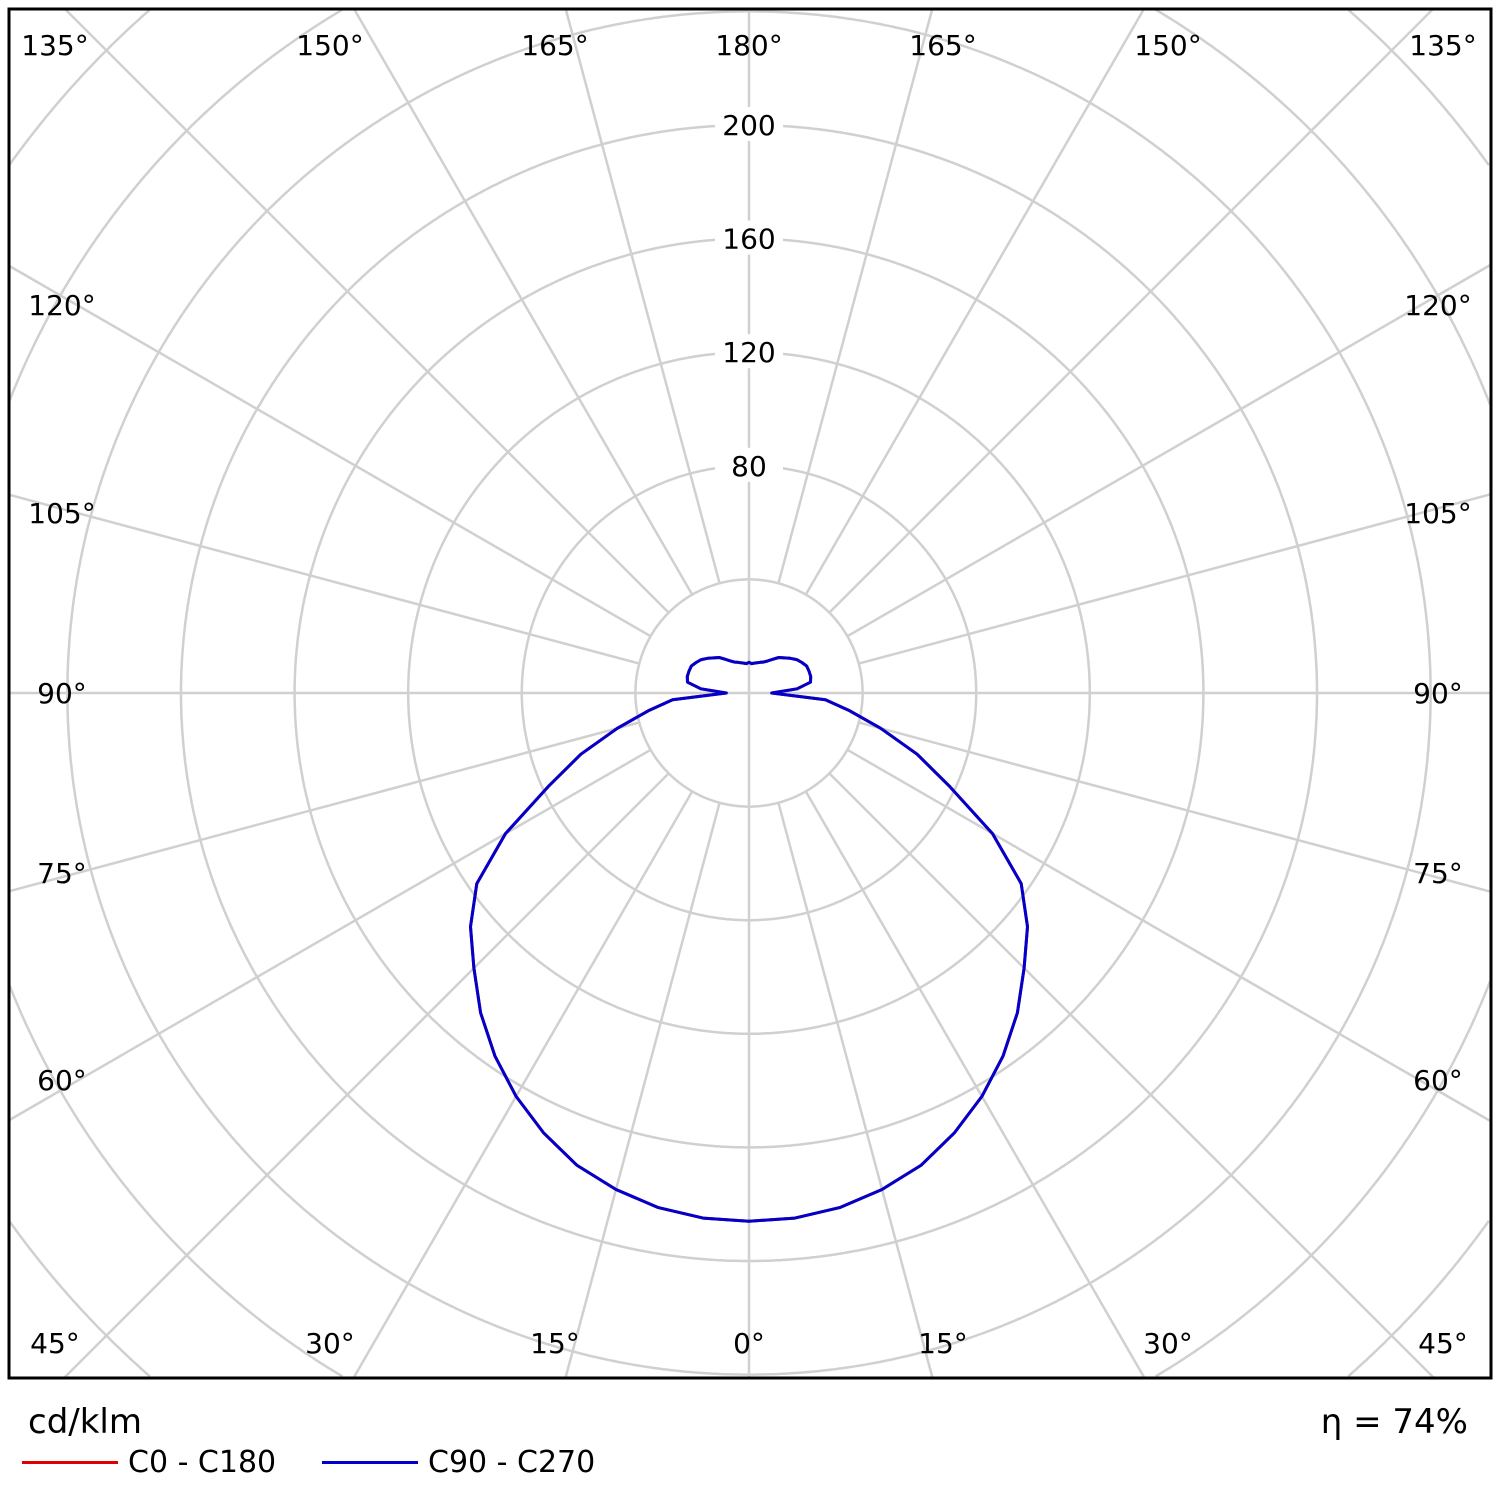 The height and width of the screenshot is (1500, 1500). What do you see at coordinates (1438, 1080) in the screenshot?
I see `angle-label-right: 60°` at bounding box center [1438, 1080].